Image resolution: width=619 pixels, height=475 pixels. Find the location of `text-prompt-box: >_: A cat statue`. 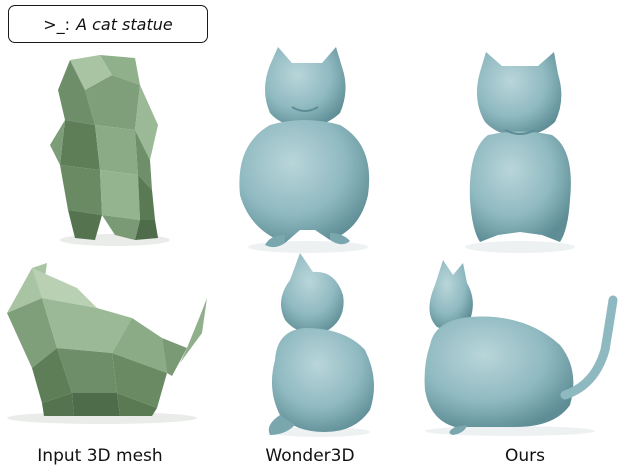

text-prompt-box: >_: A cat statue is located at coordinates (108, 24).